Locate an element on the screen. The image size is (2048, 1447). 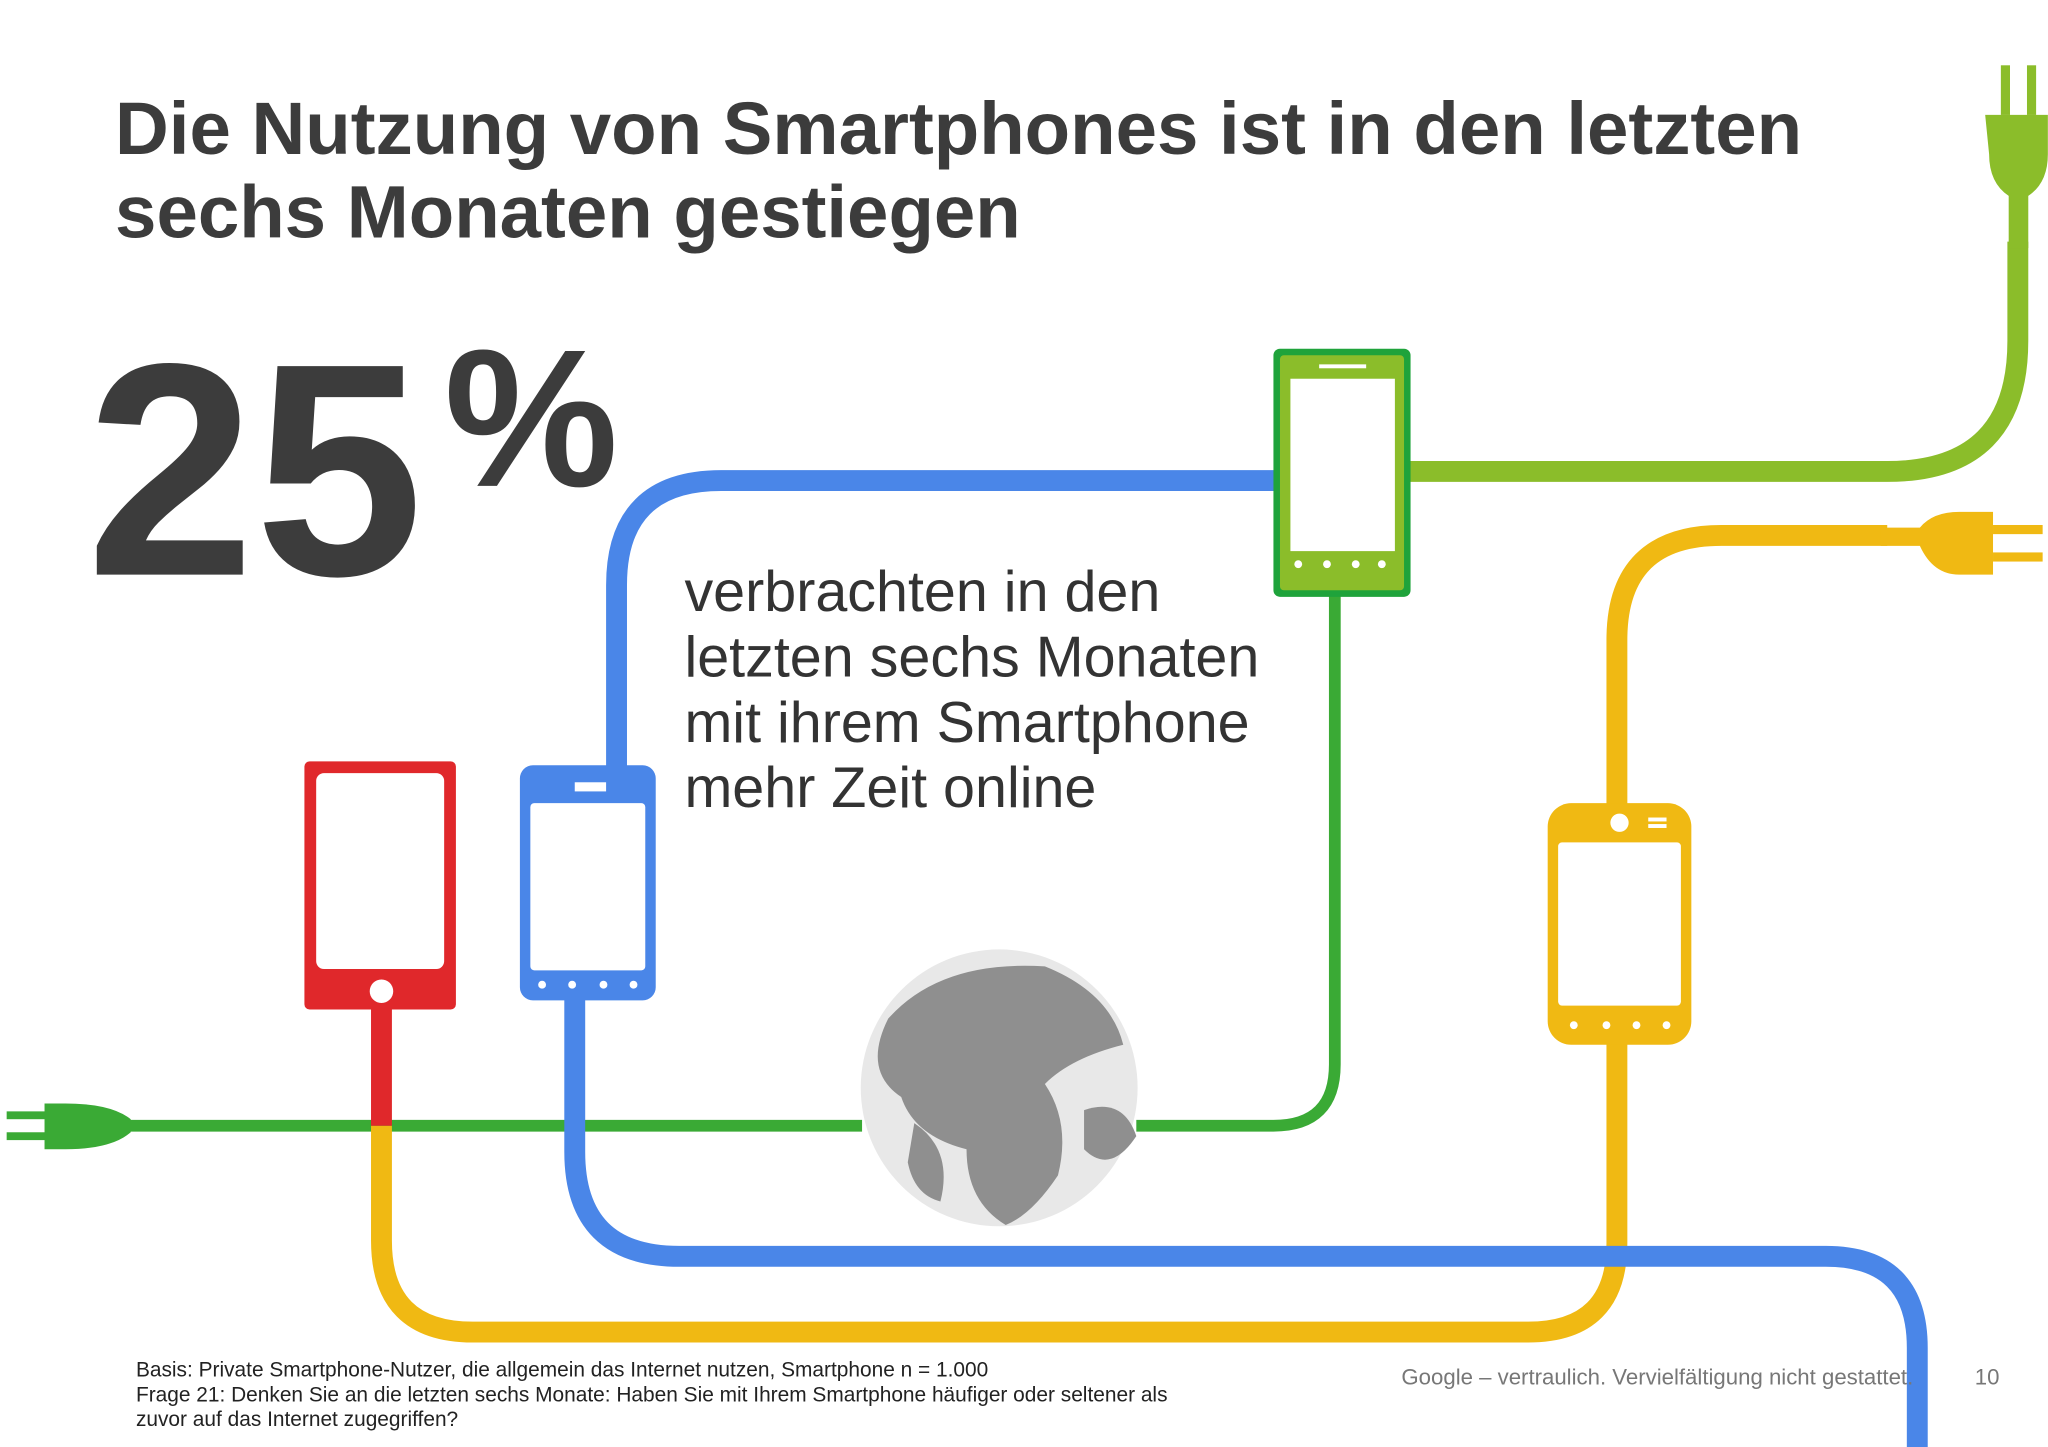
blue-cable is located at coordinates (943, 619).